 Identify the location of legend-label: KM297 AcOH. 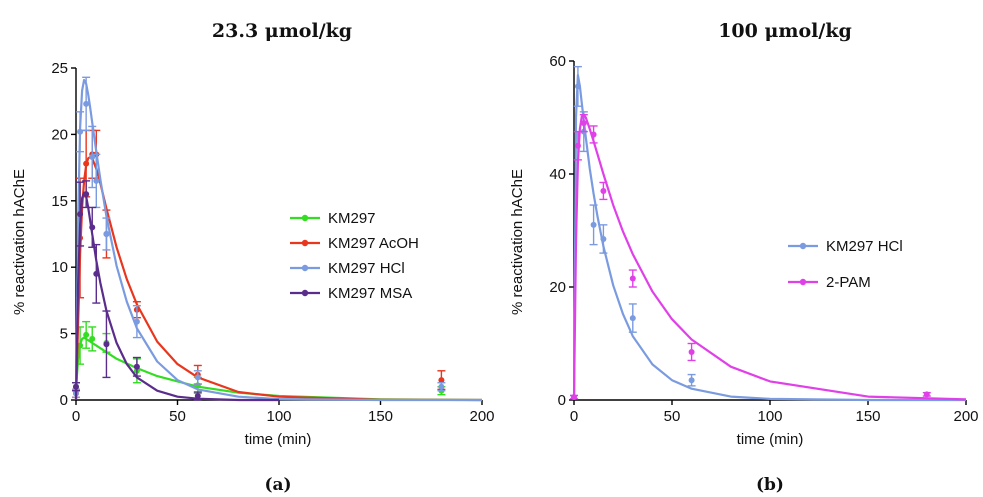
(373, 243).